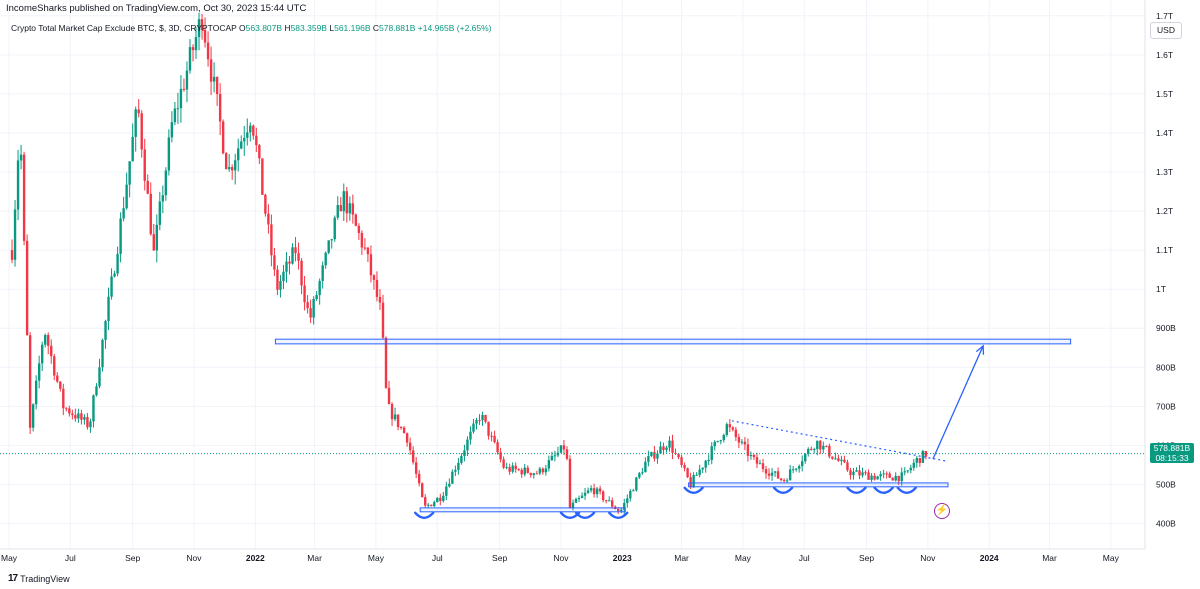  I want to click on y-tick-label: 800B, so click(1166, 367).